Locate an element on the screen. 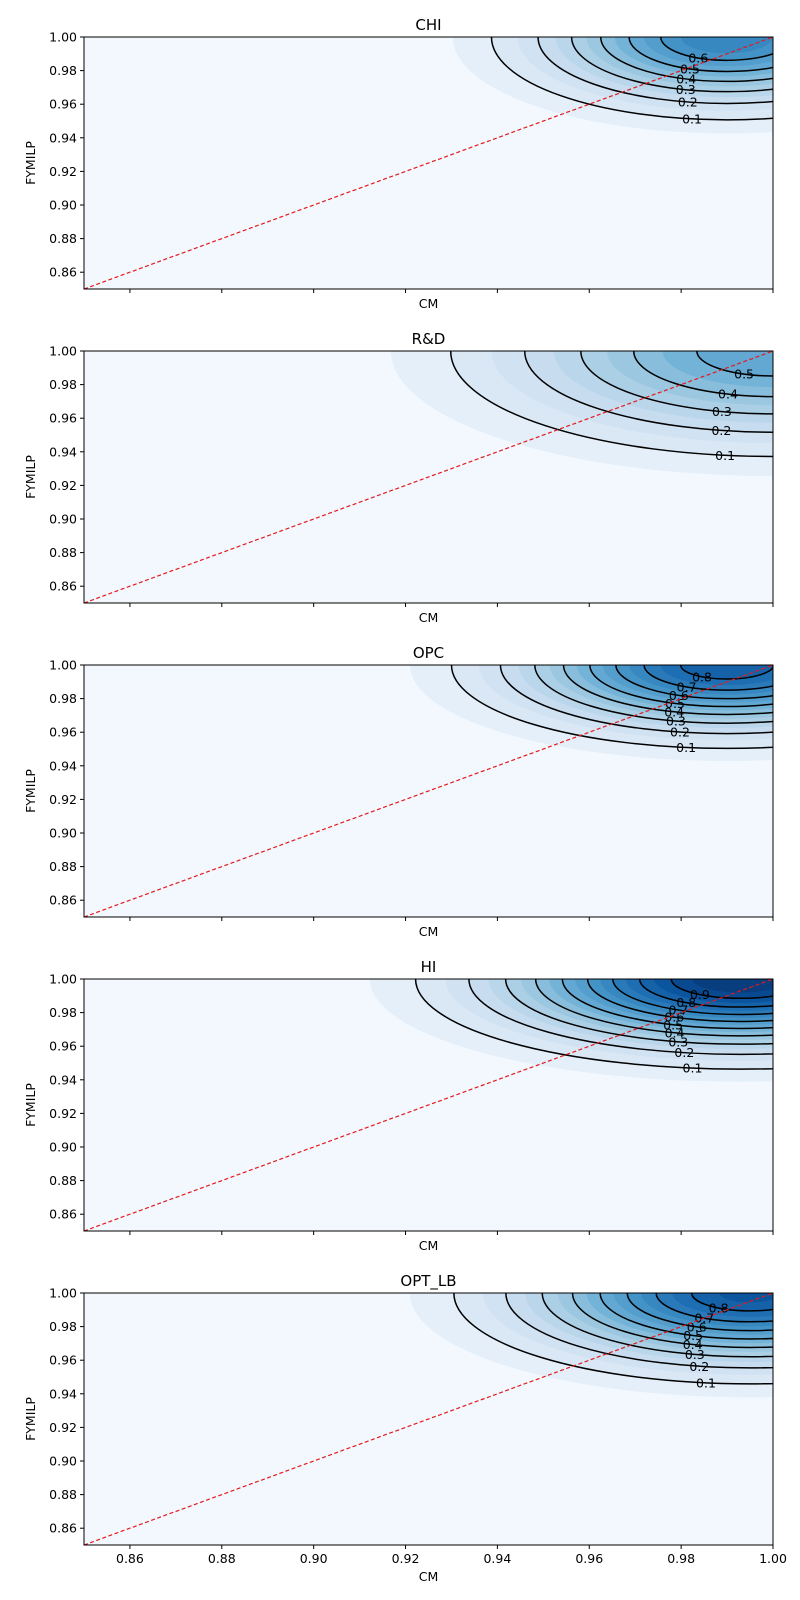 The width and height of the screenshot is (800, 1600). contour-fills is located at coordinates (581, 414).